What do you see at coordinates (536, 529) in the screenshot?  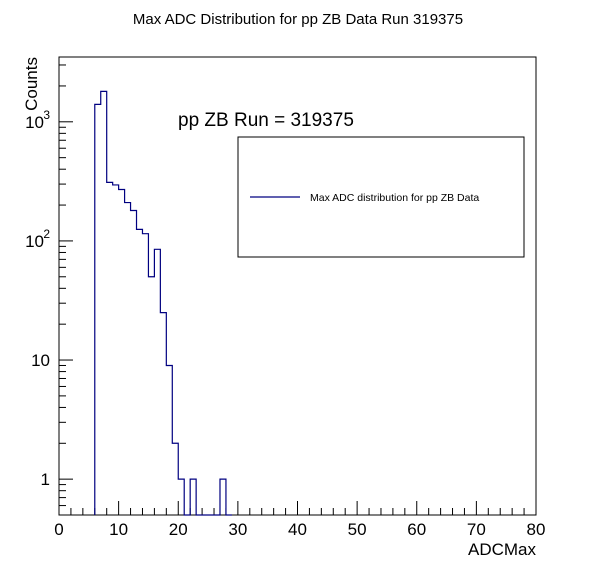 I see `x-tick-label: 80` at bounding box center [536, 529].